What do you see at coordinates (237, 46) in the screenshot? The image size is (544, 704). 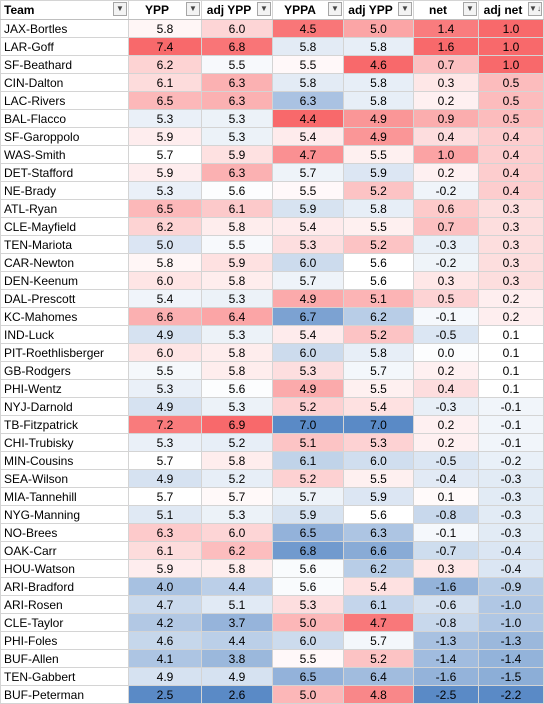 I see `cell-adj-ypp: 6.8` at bounding box center [237, 46].